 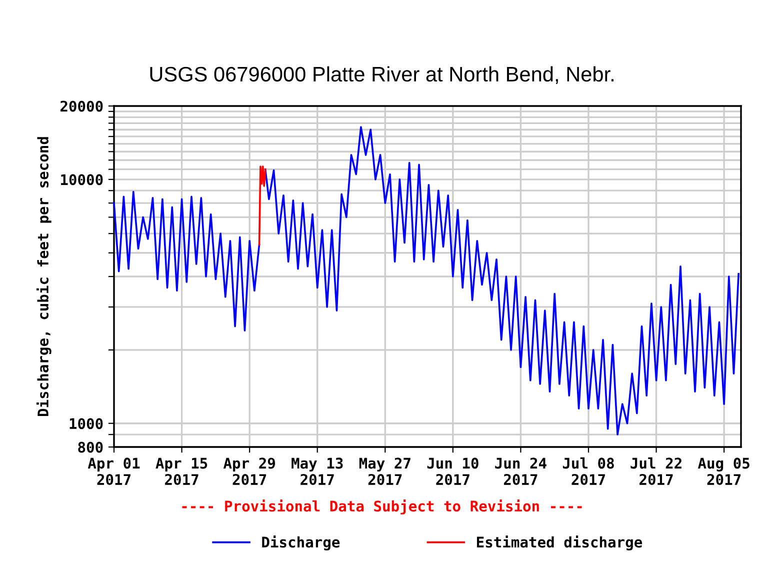 What do you see at coordinates (114, 472) in the screenshot?
I see `x-tick-label: Apr 01 2017` at bounding box center [114, 472].